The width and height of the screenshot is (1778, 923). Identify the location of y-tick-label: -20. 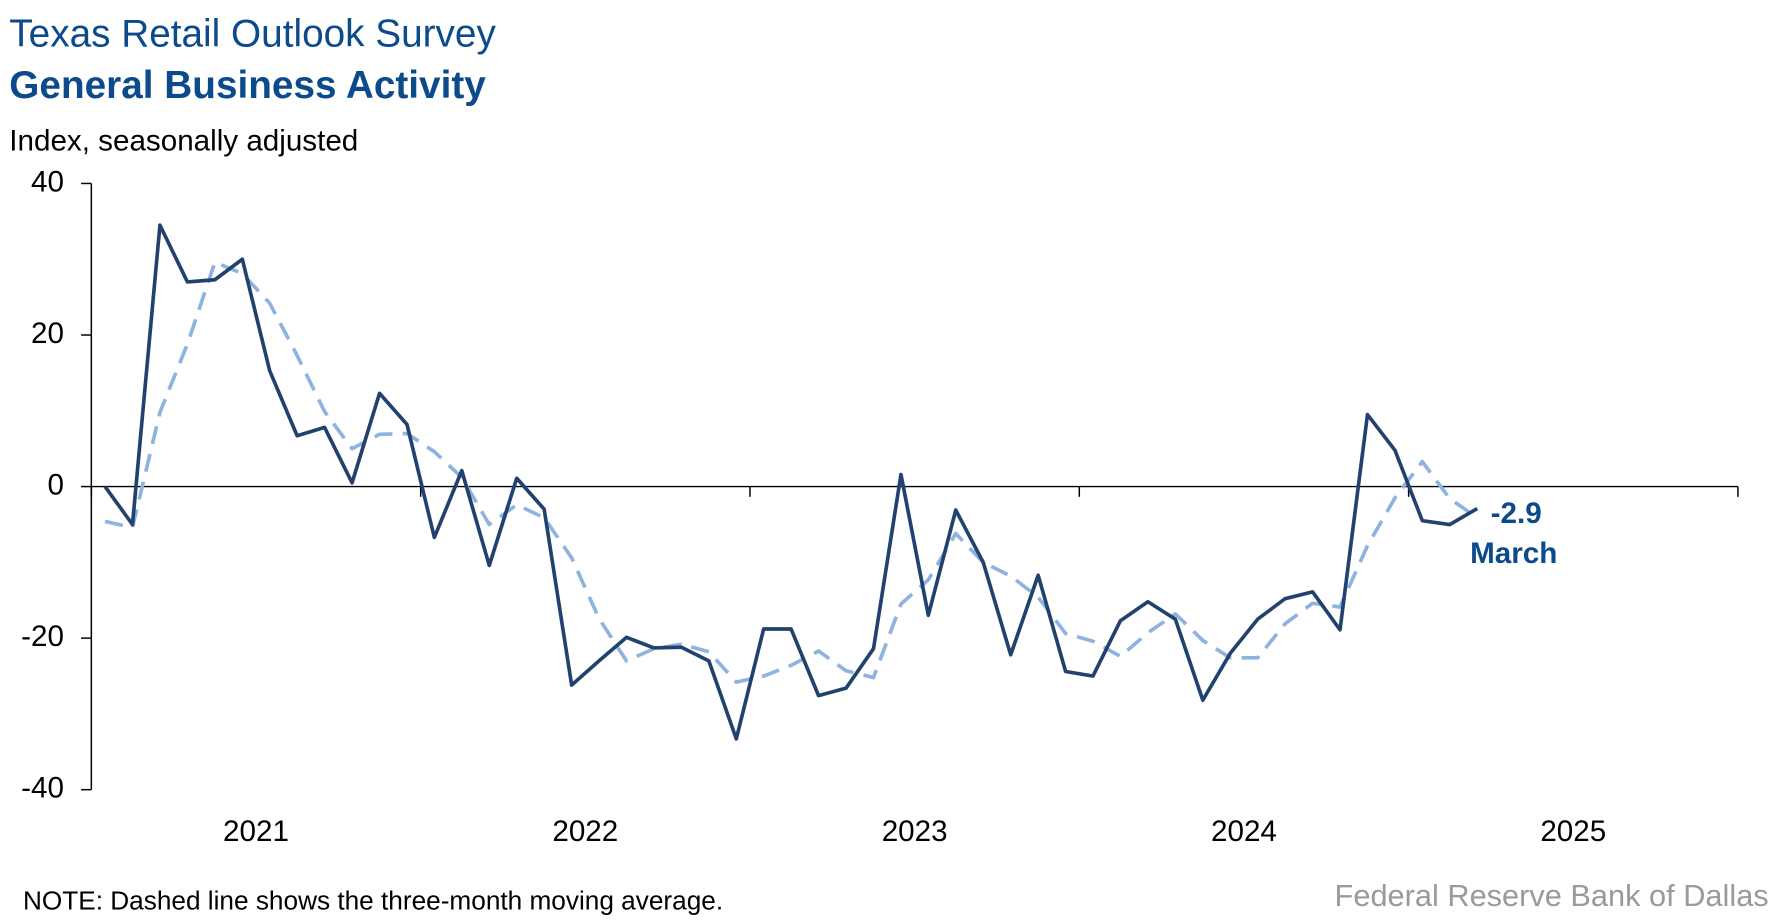
(42, 636).